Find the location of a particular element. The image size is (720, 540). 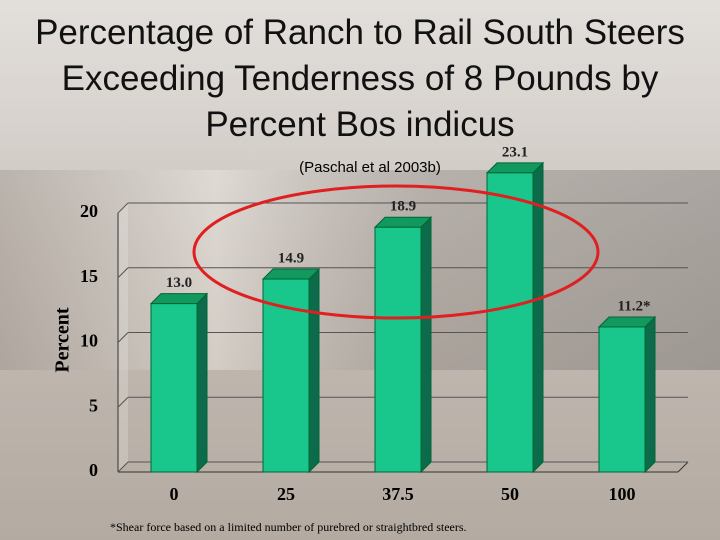

value-label: 13.0 is located at coordinates (179, 283).